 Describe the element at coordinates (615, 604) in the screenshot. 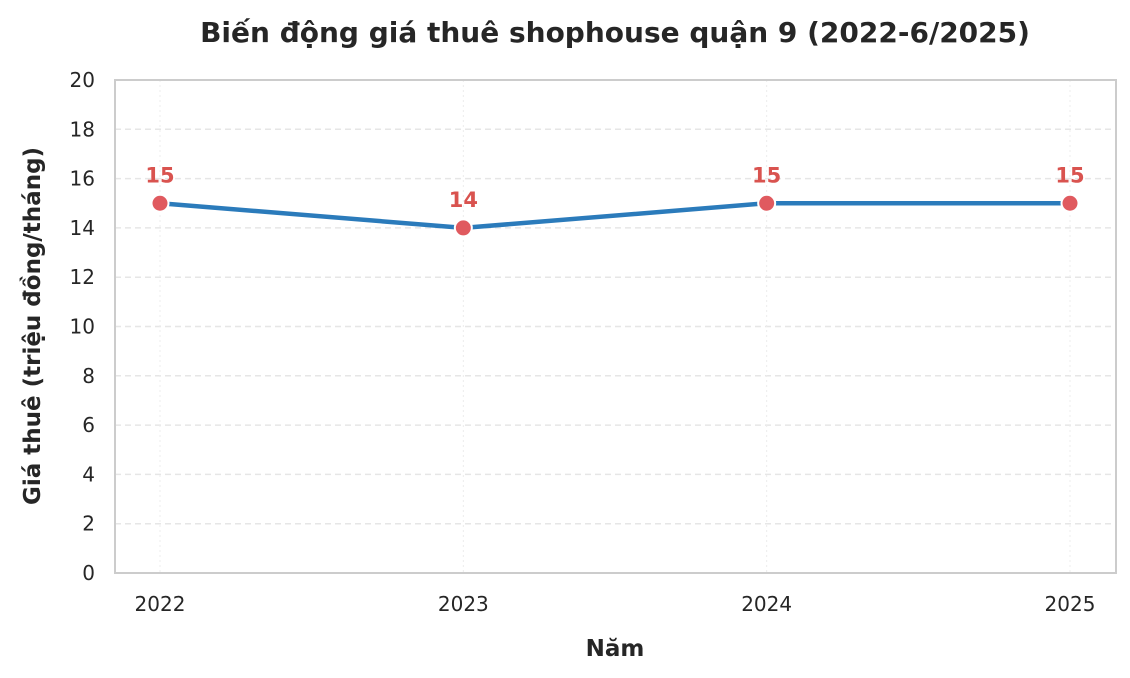

I see `x-axis-ticks: 2022 2023 2024 2025` at that location.